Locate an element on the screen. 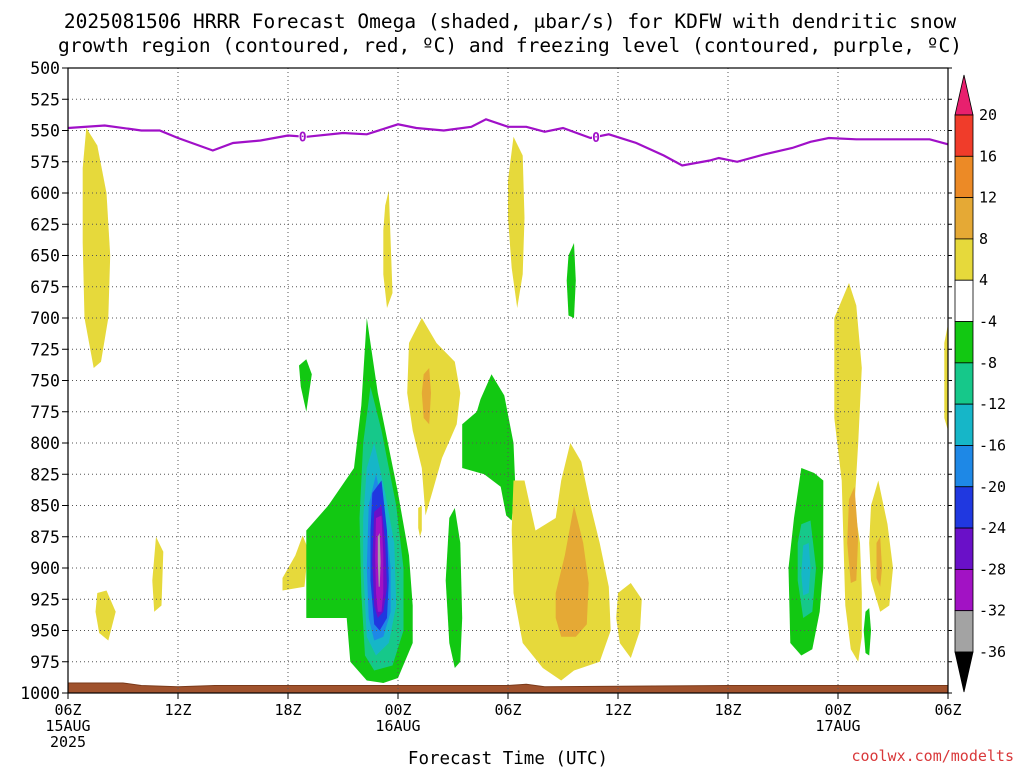 This screenshot has width=1024, height=768. x-tick-date-label: 17AUG is located at coordinates (837, 726).